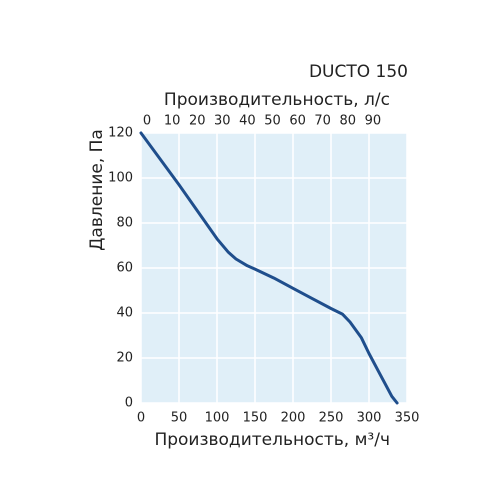  What do you see at coordinates (297, 121) in the screenshot?
I see `x2-tick-label: 60` at bounding box center [297, 121].